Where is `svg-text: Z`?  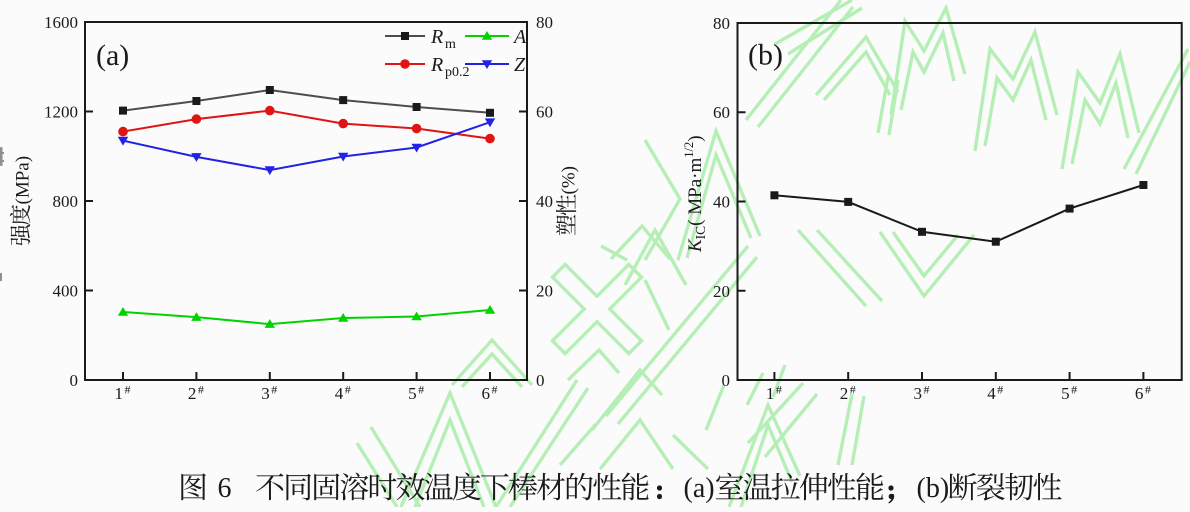
svg-text: Z is located at coordinates (520, 65).